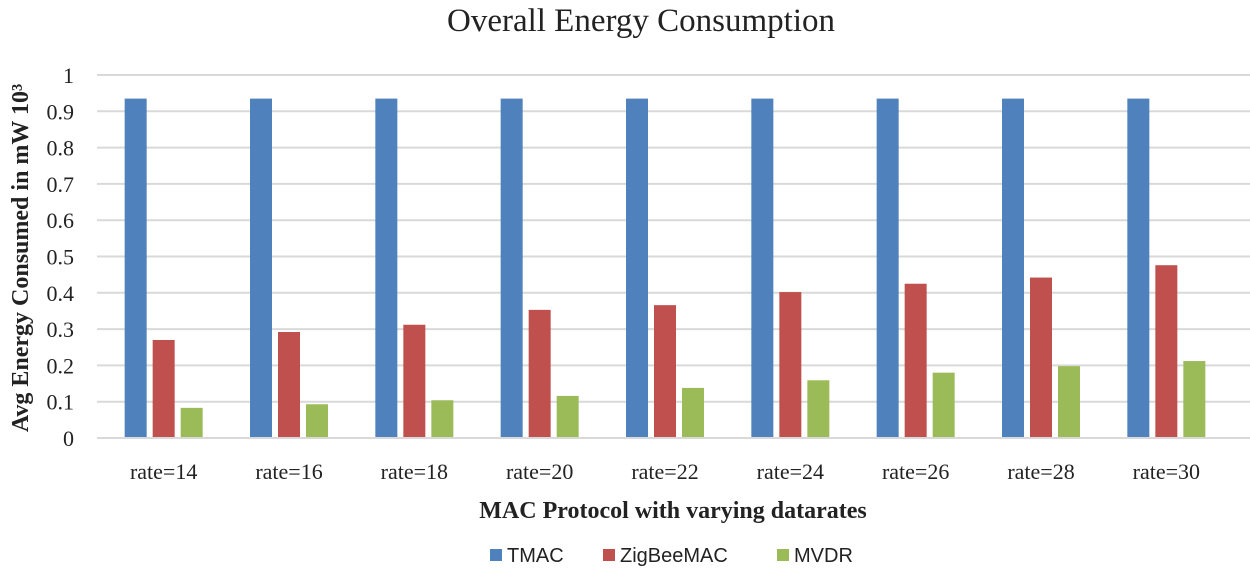 The image size is (1250, 576). What do you see at coordinates (61, 148) in the screenshot?
I see `y-tick-label: 0.8` at bounding box center [61, 148].